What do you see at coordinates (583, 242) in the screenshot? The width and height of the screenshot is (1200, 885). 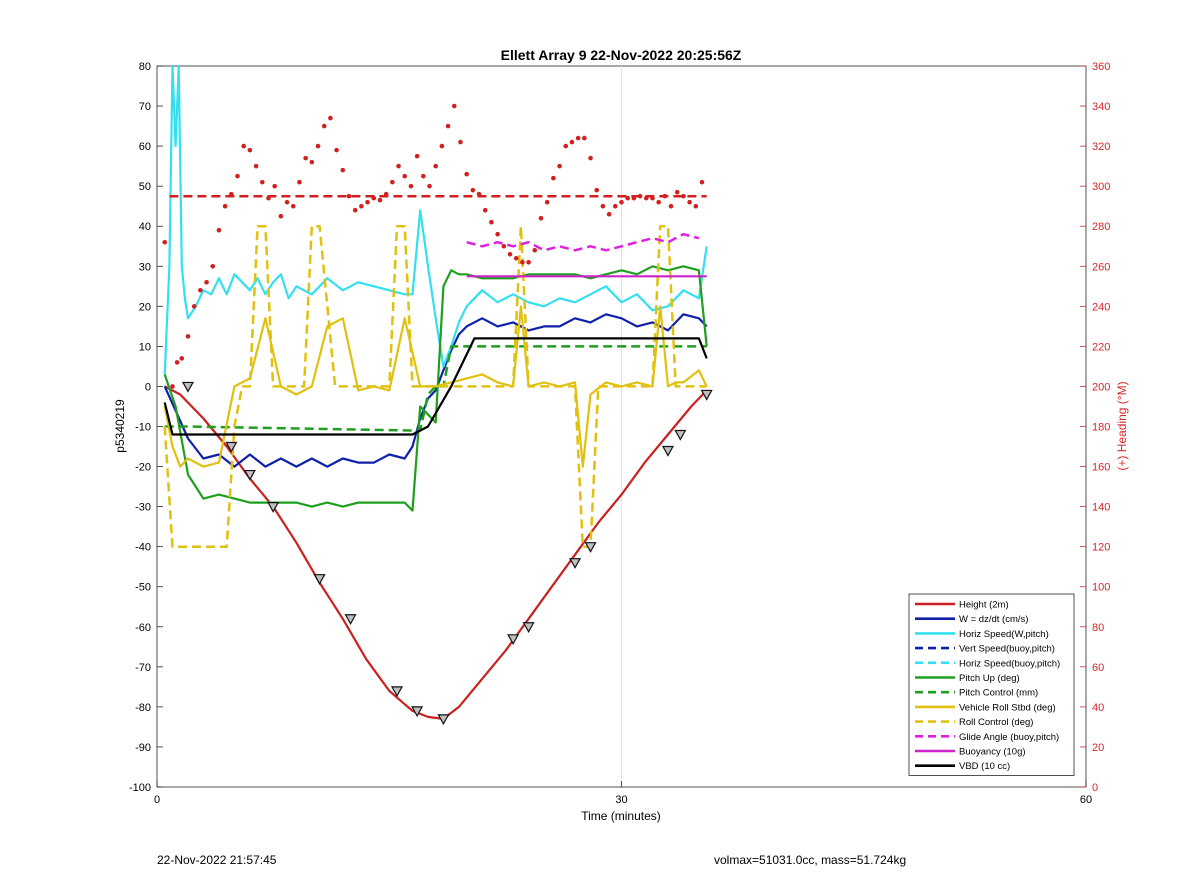 I see `series-glide-angle-buoy-pitch` at bounding box center [583, 242].